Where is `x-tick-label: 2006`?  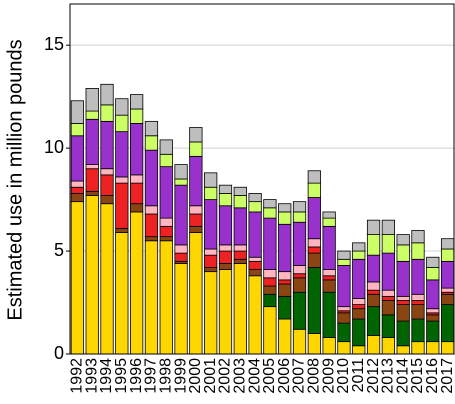
x-tick-label: 2006 is located at coordinates (284, 376).